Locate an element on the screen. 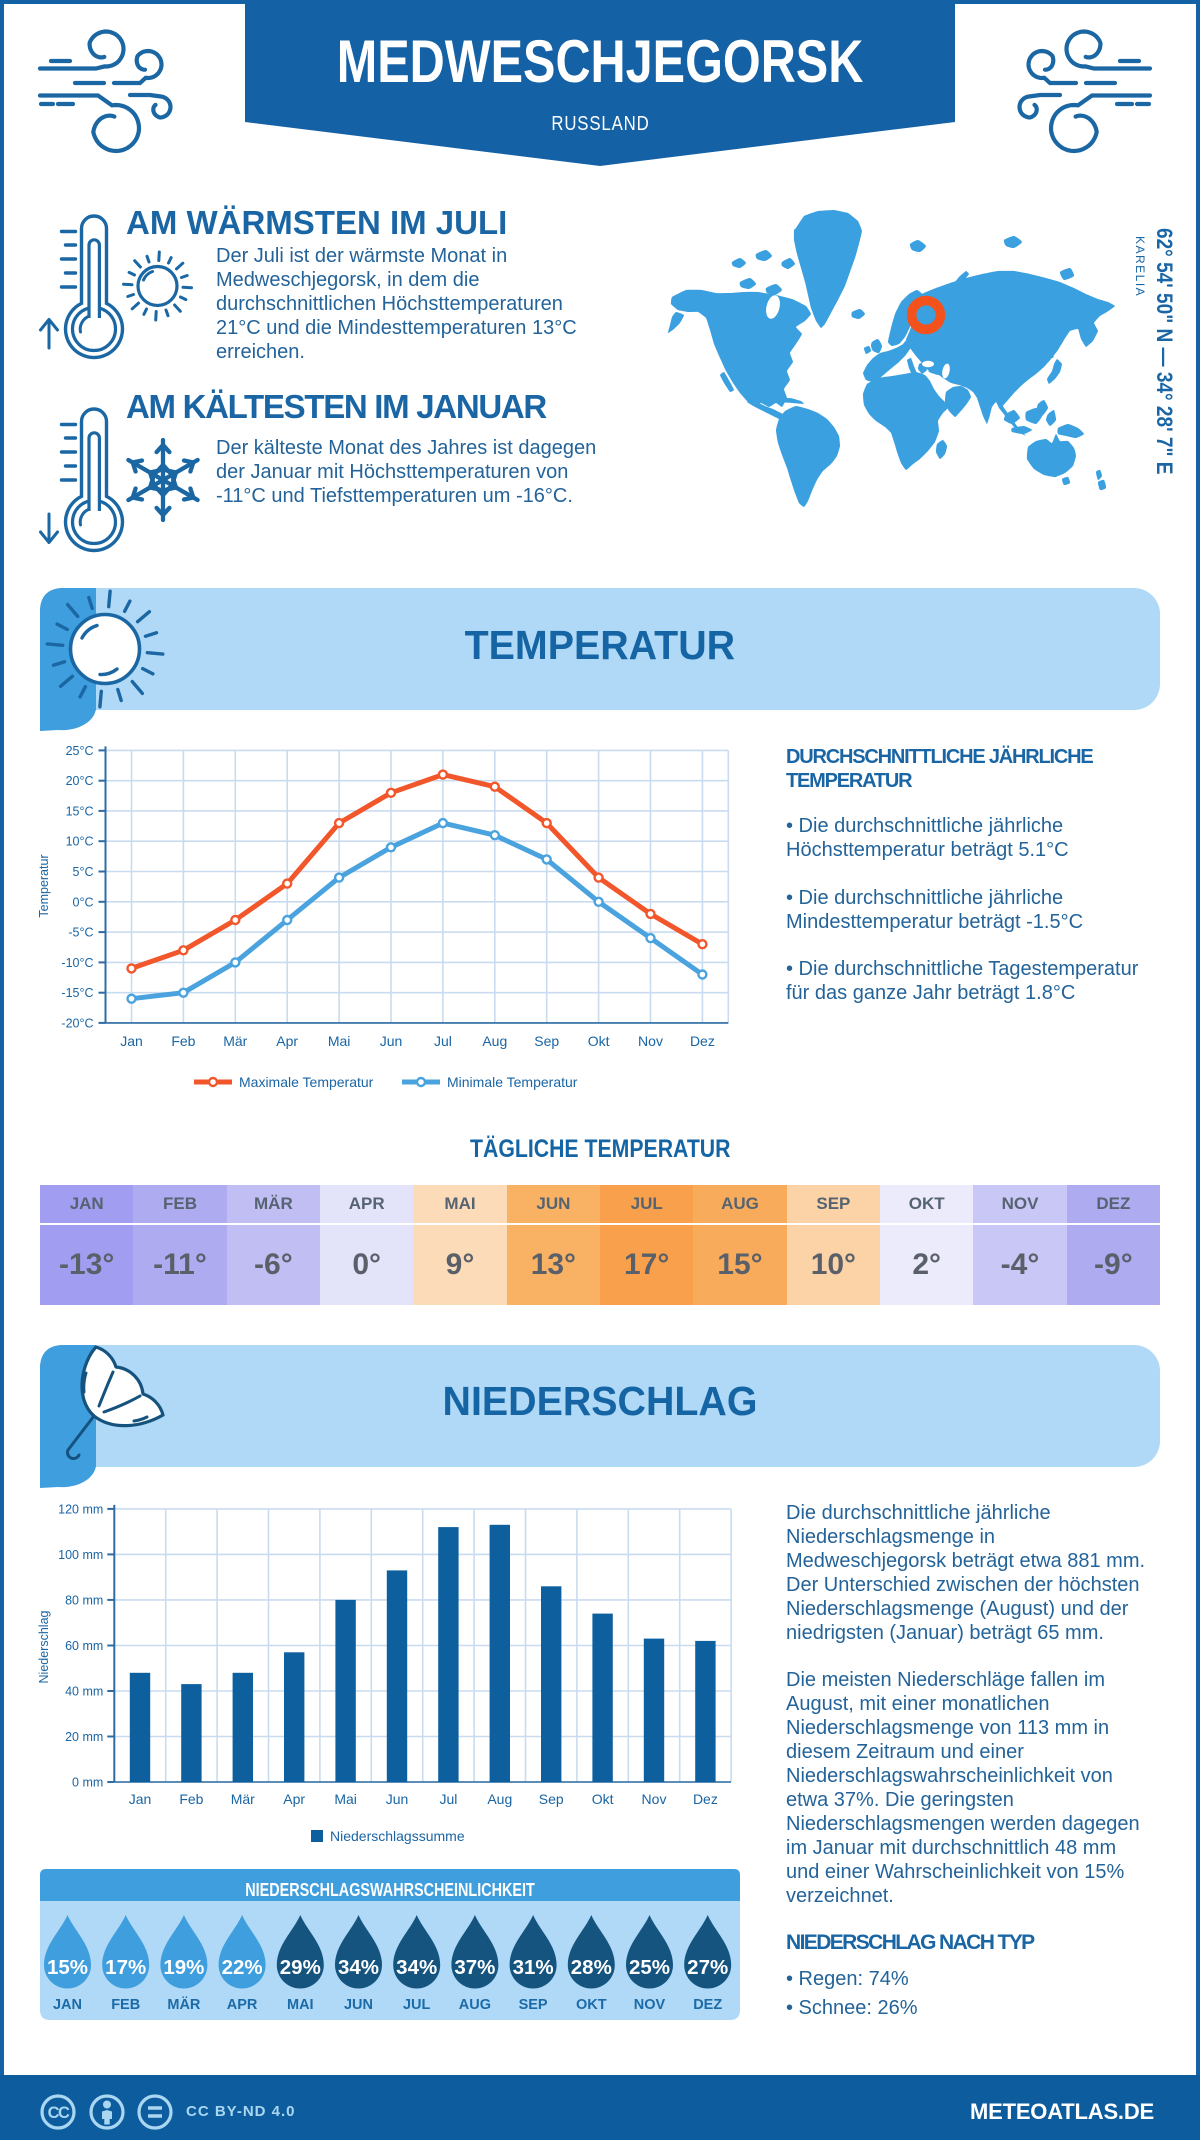 The height and width of the screenshot is (2140, 1200). svg-text: 29% is located at coordinates (300, 1967).